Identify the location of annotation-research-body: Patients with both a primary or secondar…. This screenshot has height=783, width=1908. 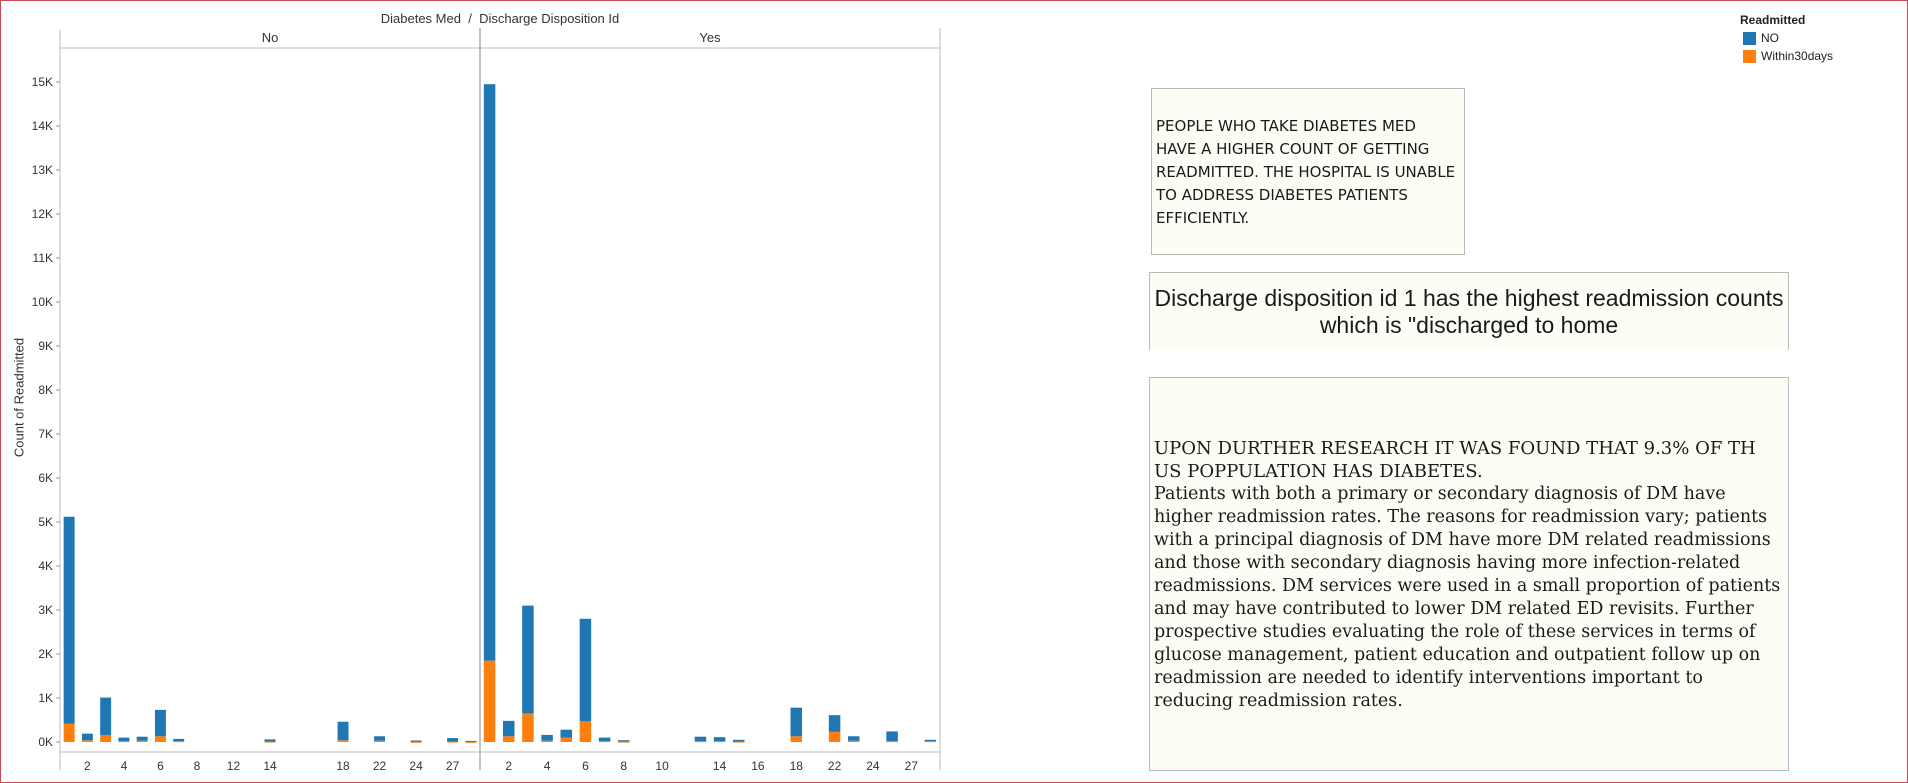
(1467, 597).